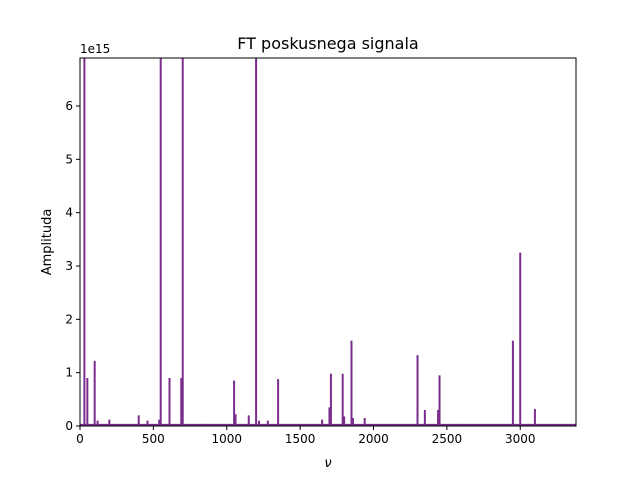 The image size is (640, 480). I want to click on x-axis-label: ν, so click(327, 463).